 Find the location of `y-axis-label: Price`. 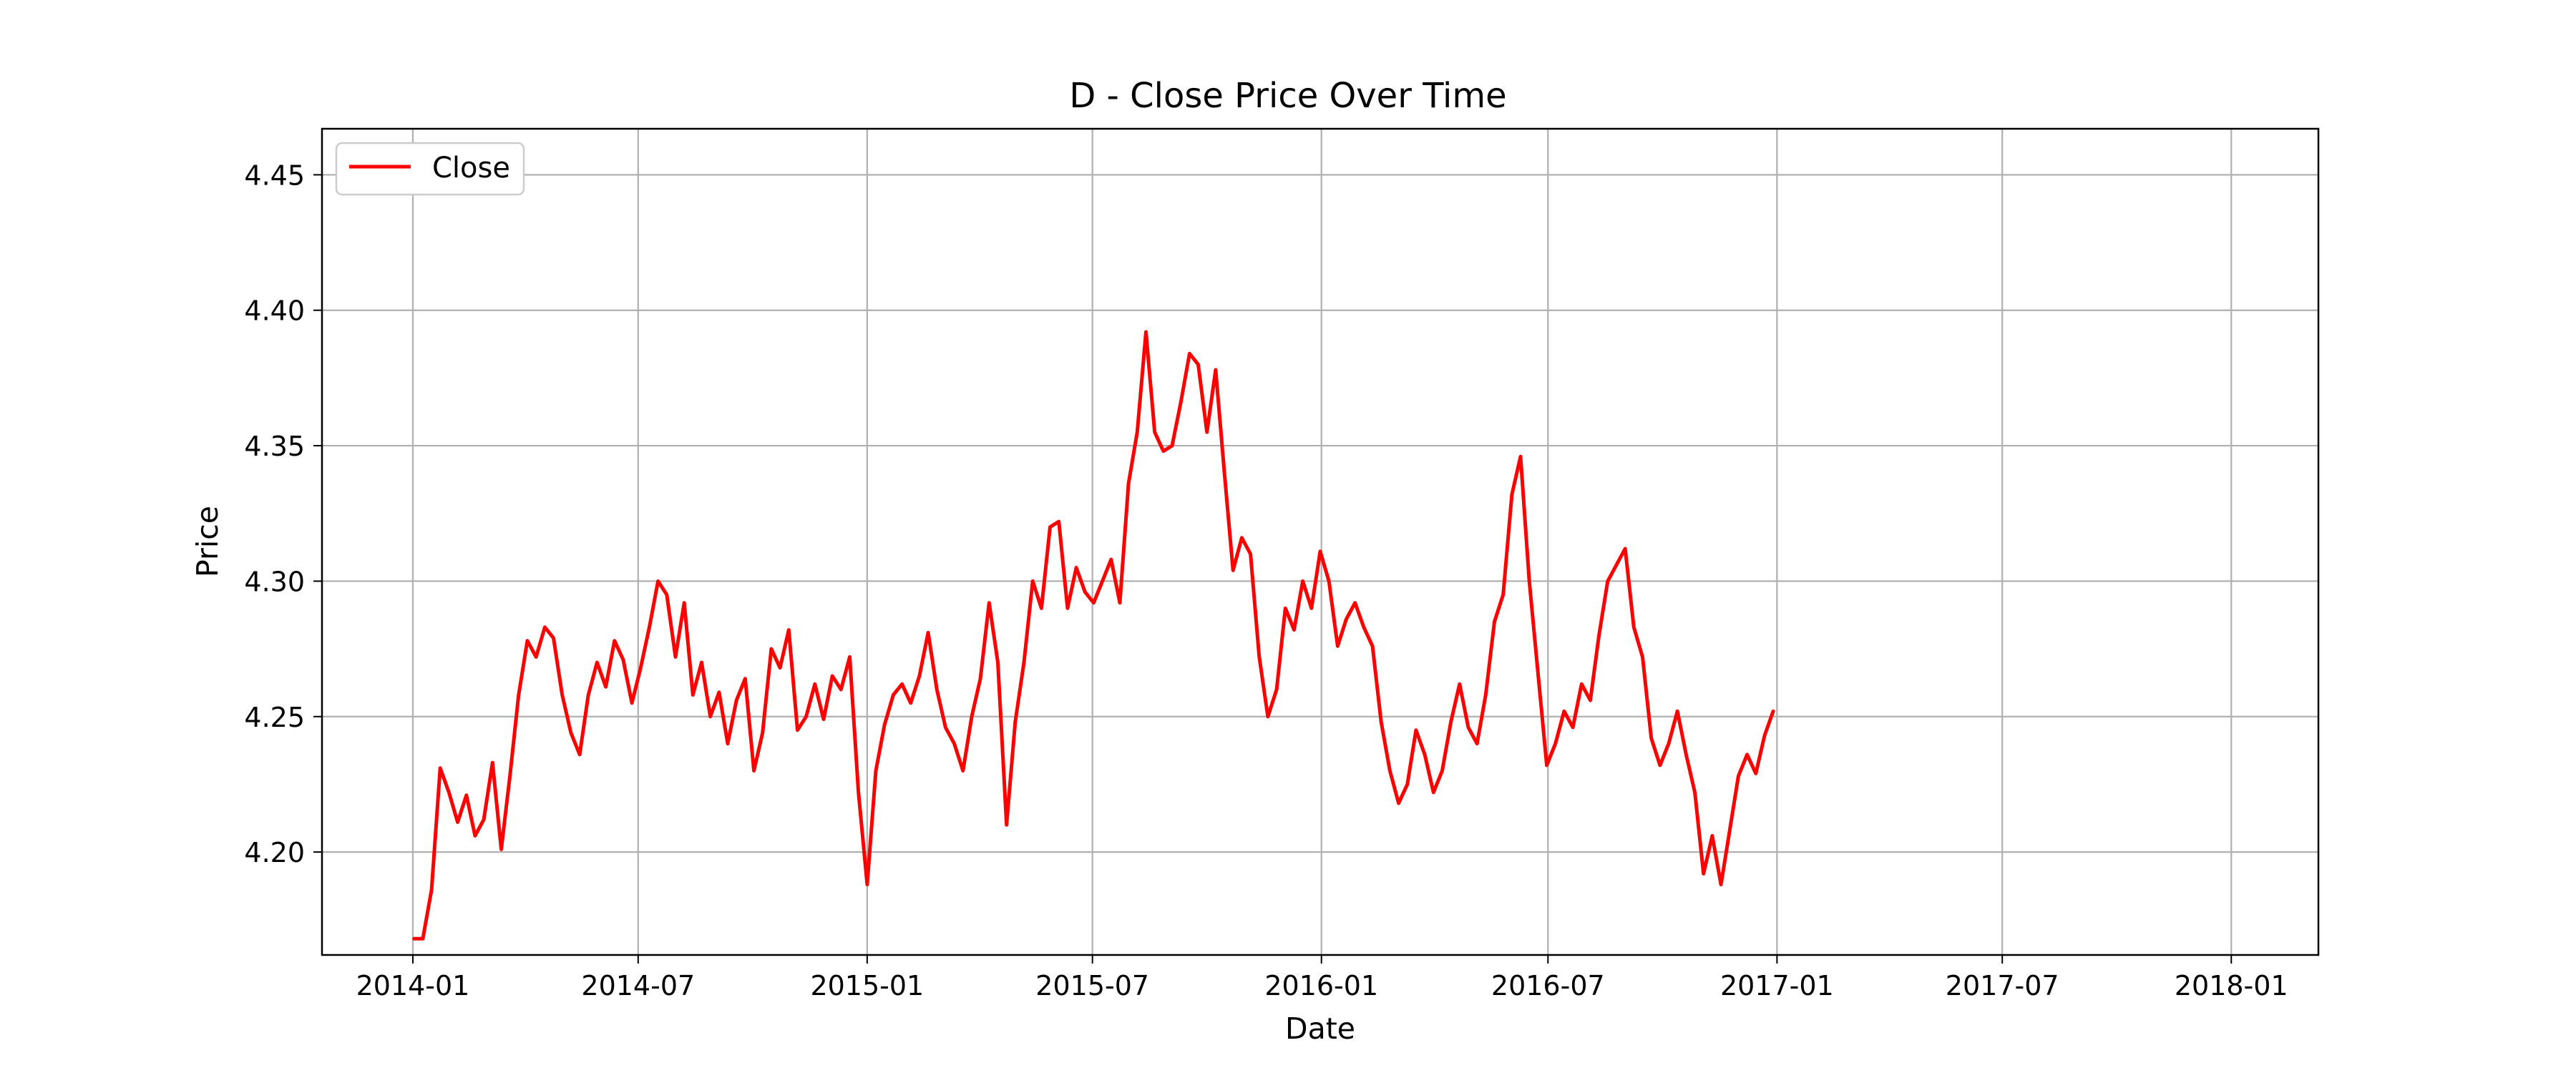

y-axis-label: Price is located at coordinates (208, 541).